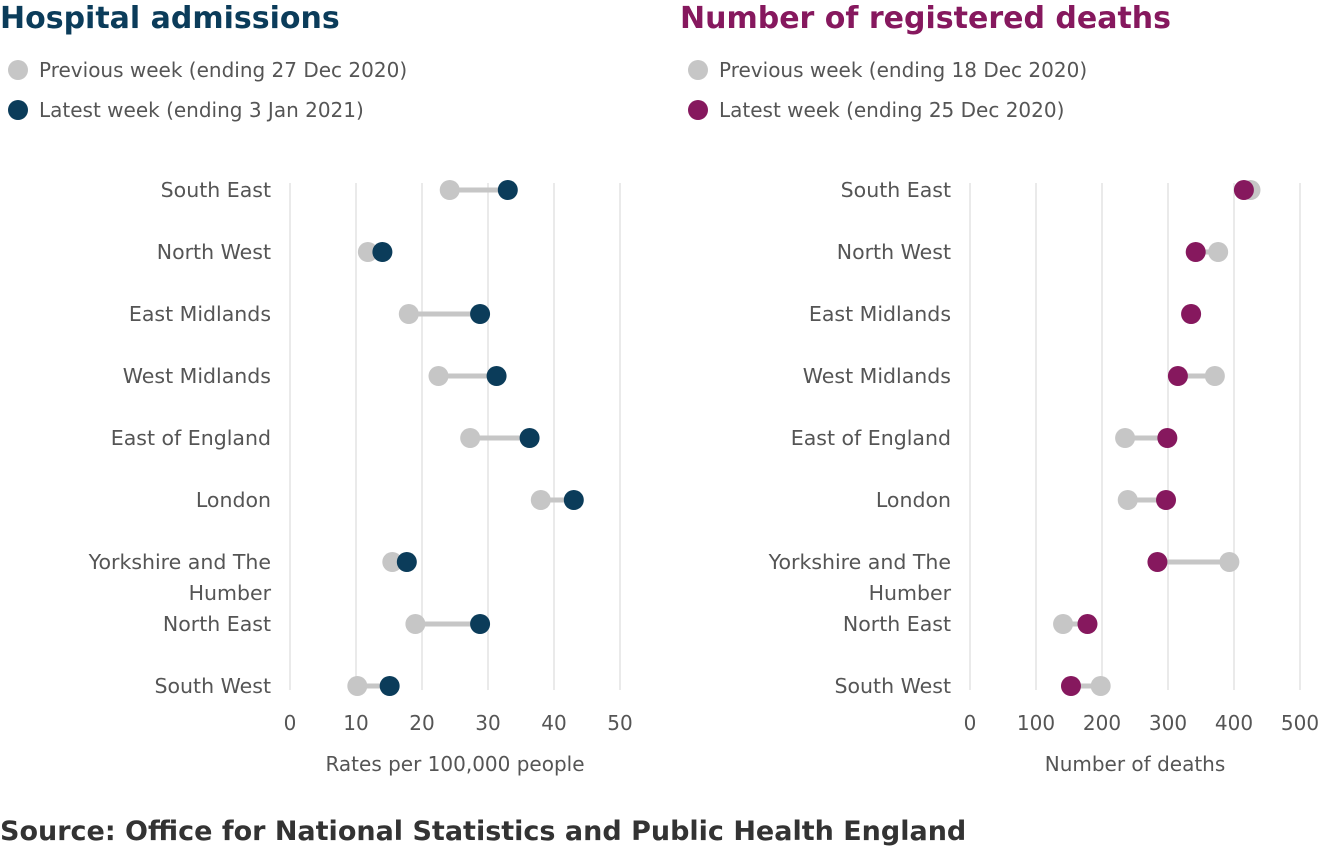 The width and height of the screenshot is (1320, 848). What do you see at coordinates (170, 18) in the screenshot?
I see `admissions-title: Hospital admissions` at bounding box center [170, 18].